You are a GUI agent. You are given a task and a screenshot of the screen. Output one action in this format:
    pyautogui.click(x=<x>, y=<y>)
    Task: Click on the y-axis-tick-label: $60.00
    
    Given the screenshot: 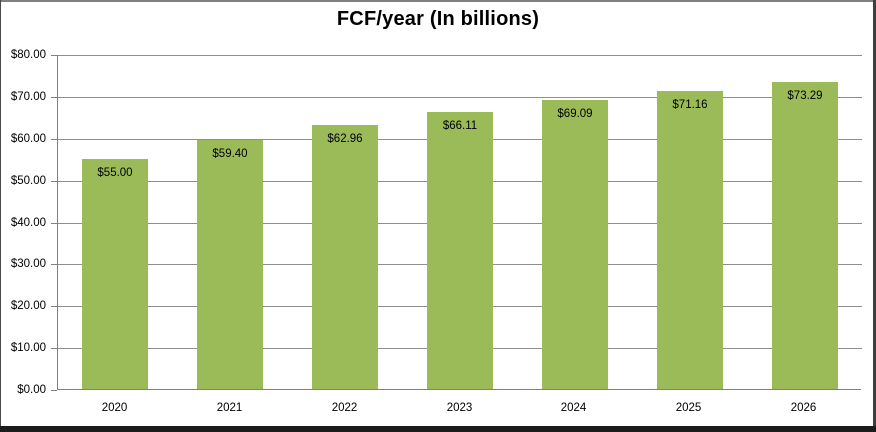 What is the action you would take?
    pyautogui.click(x=28, y=139)
    